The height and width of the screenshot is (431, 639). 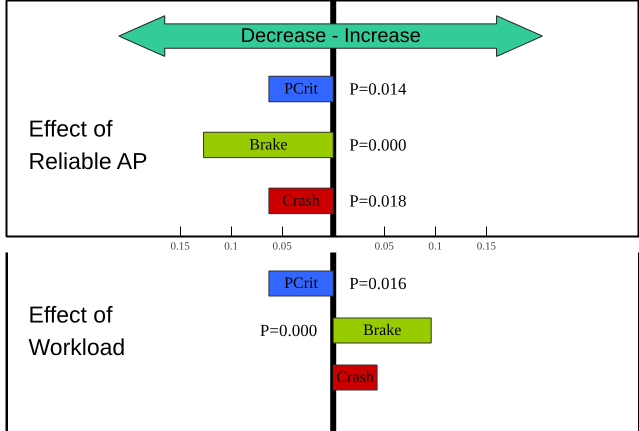 I want to click on text: Effect of Reliable AP, so click(x=88, y=145).